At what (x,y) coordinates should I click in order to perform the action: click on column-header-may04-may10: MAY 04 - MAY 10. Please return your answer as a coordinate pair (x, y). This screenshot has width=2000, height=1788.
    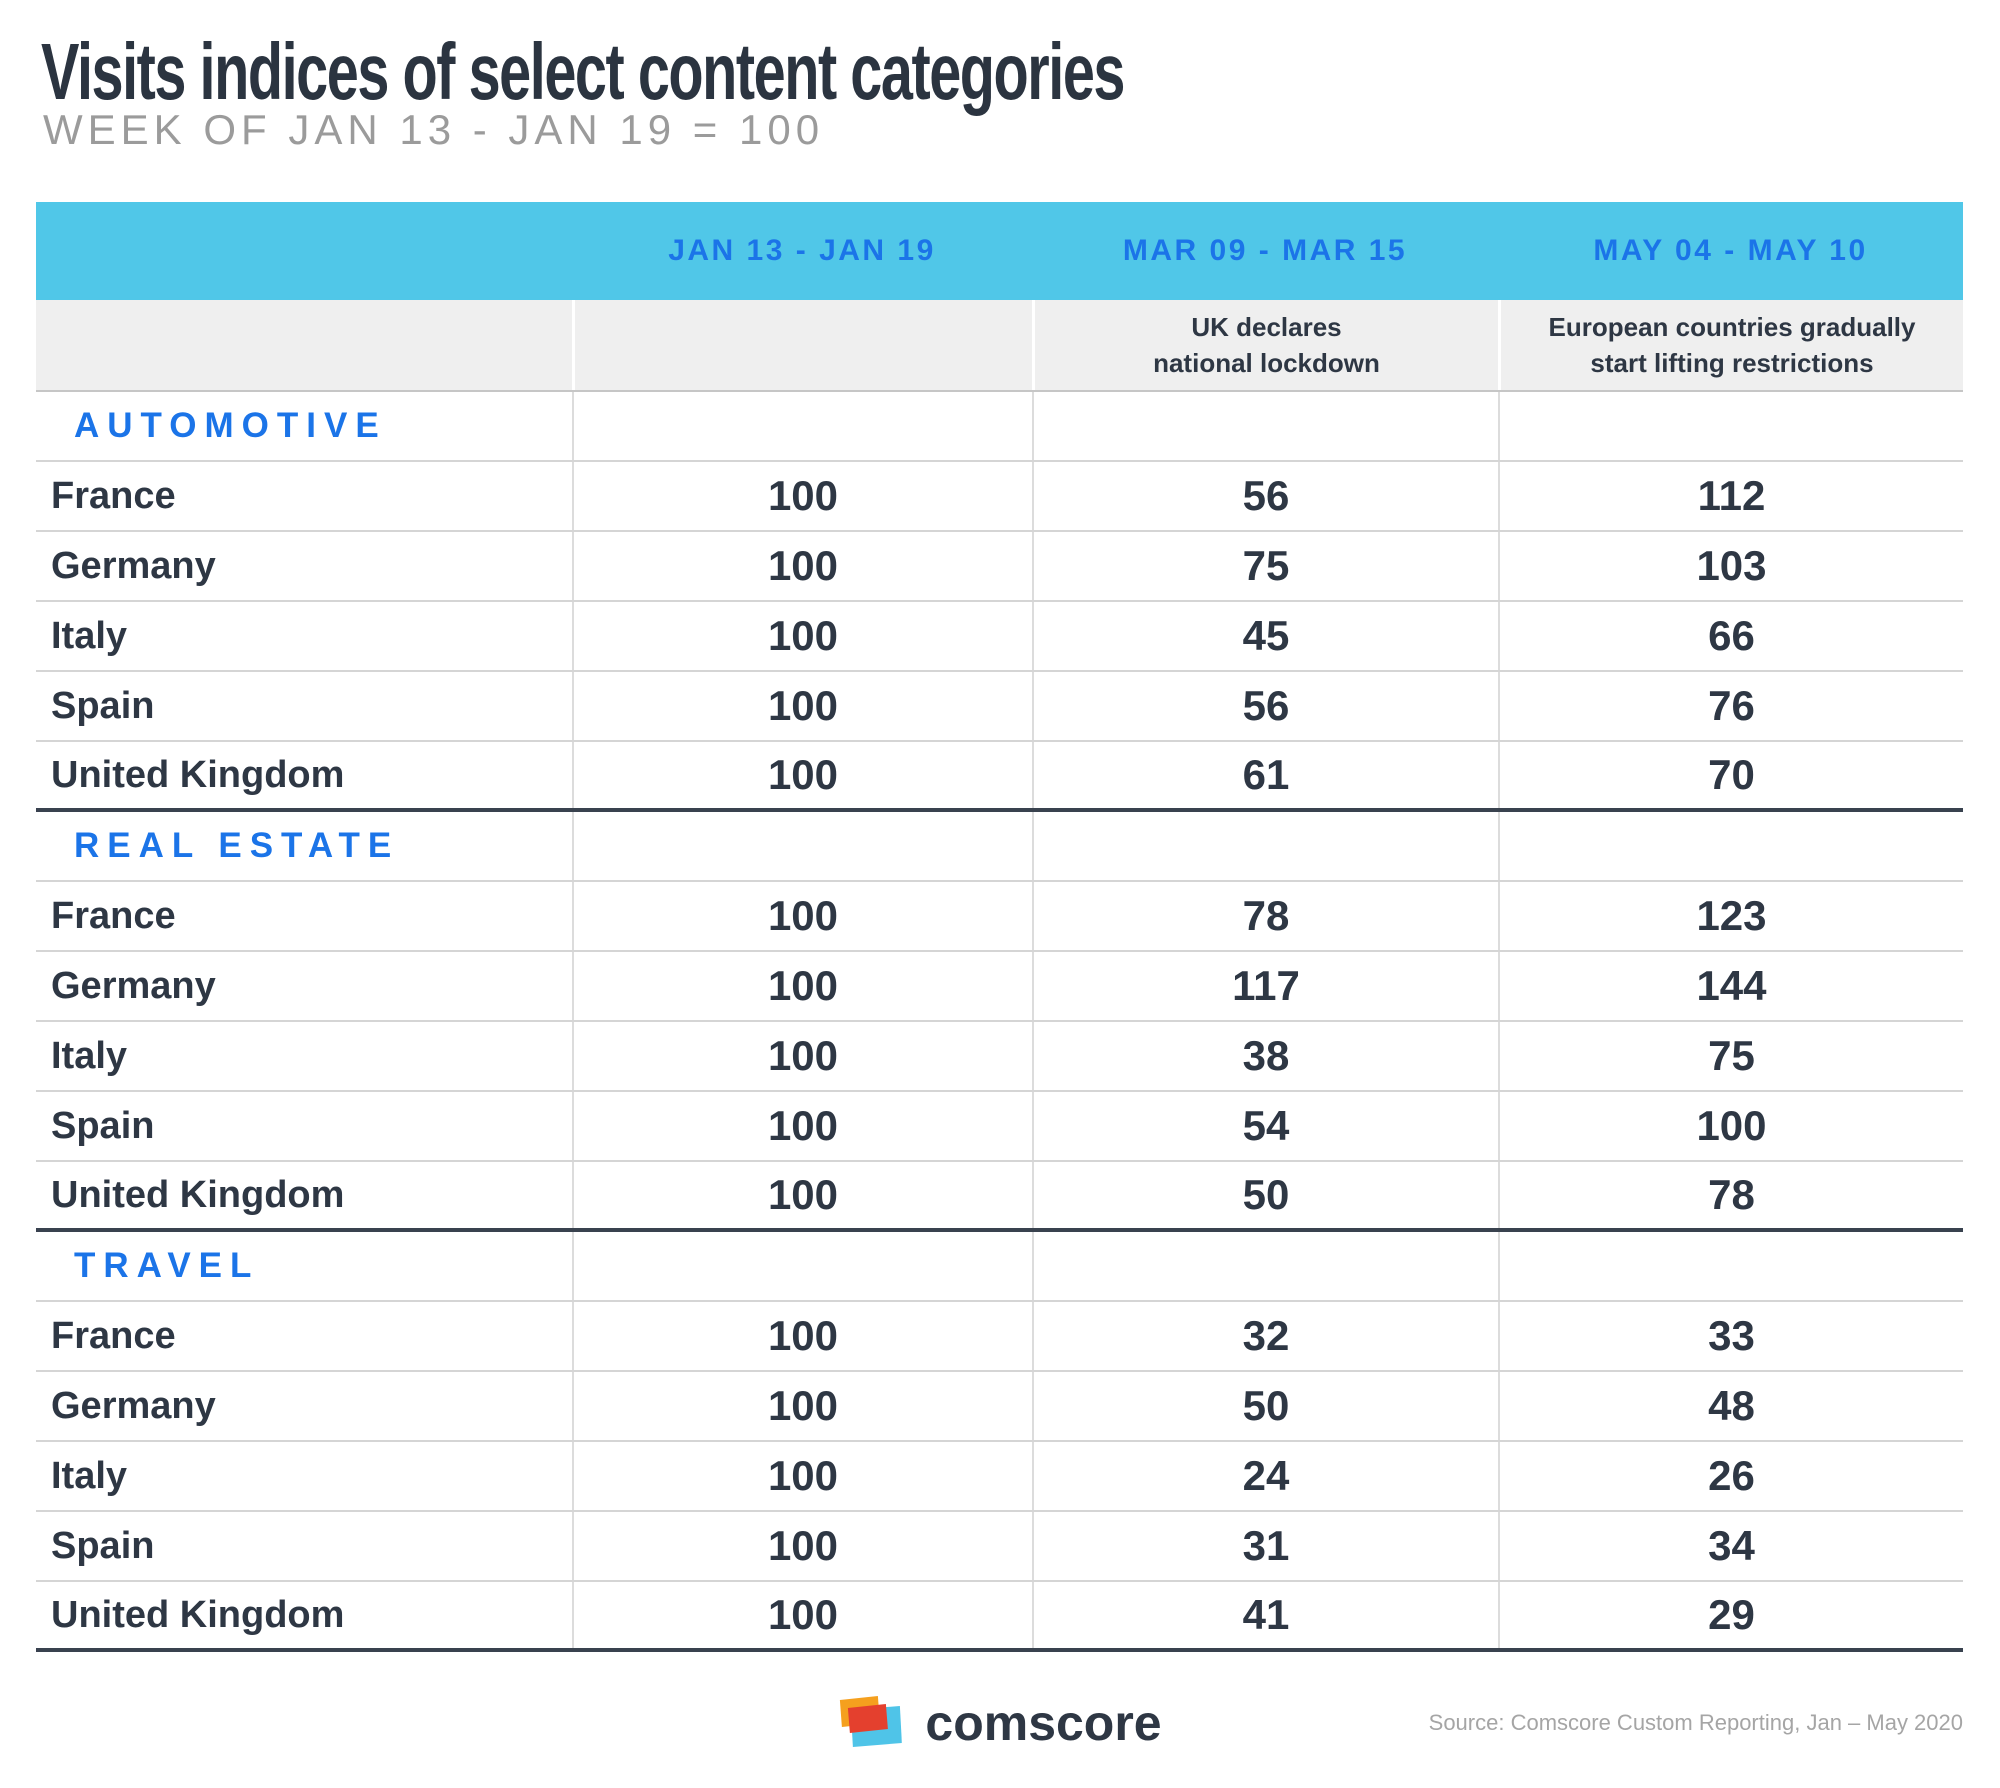
    Looking at the image, I should click on (1730, 250).